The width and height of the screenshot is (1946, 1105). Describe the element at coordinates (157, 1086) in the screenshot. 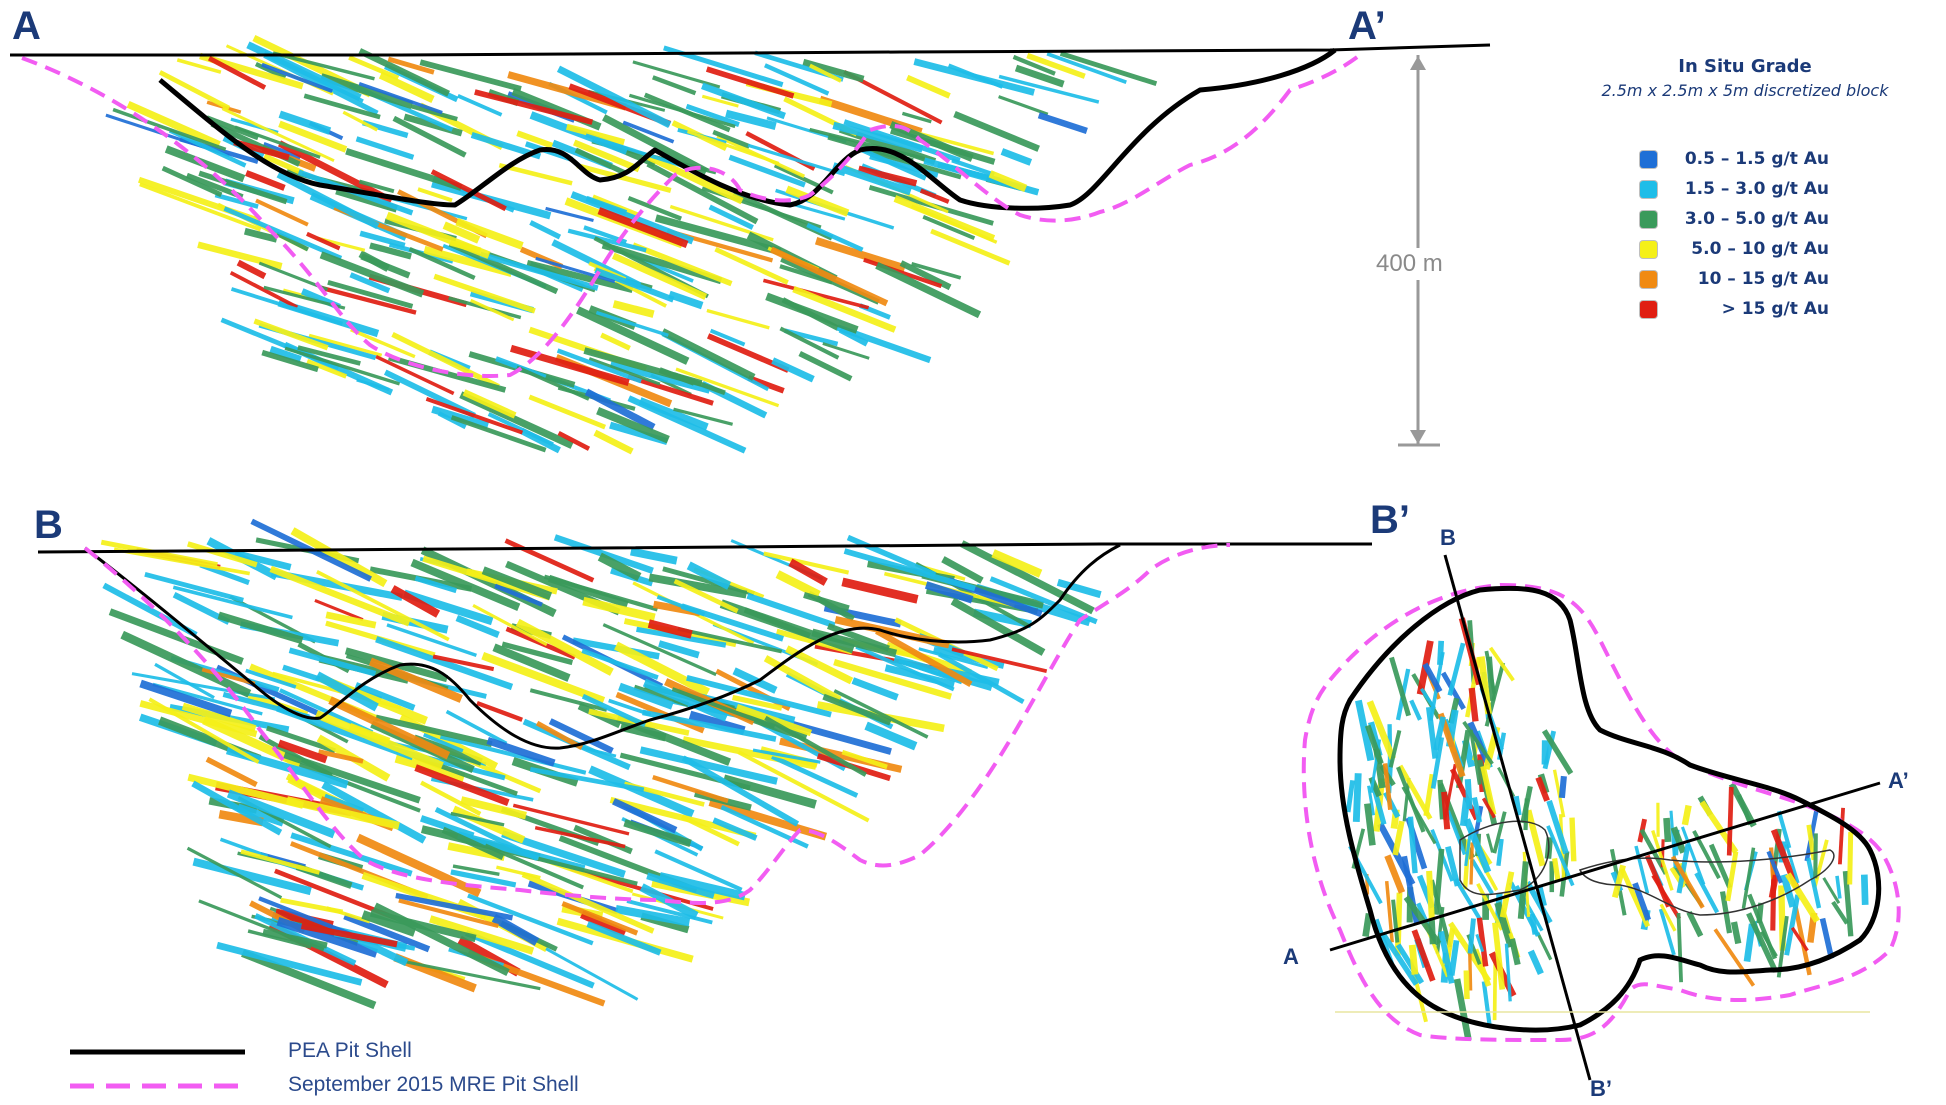

I see `mre-line-sample` at that location.